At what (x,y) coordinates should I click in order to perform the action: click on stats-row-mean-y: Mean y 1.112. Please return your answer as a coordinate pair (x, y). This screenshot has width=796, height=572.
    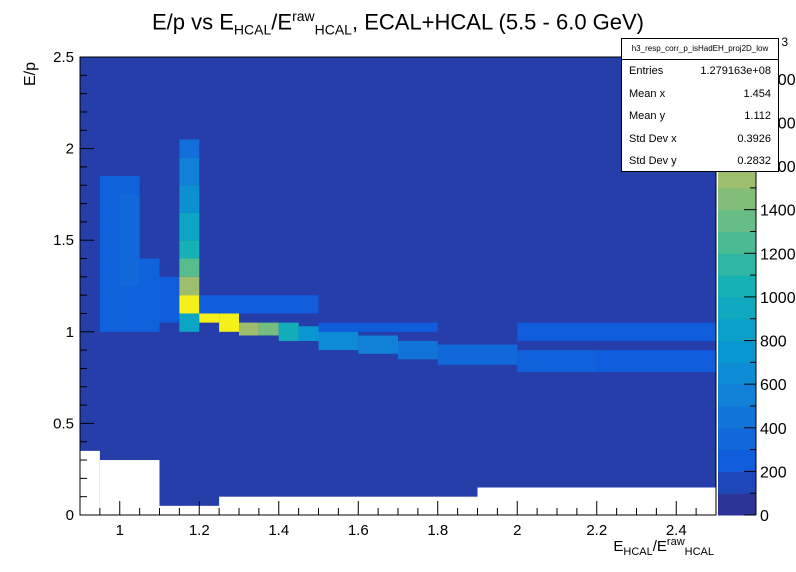
    Looking at the image, I should click on (700, 116).